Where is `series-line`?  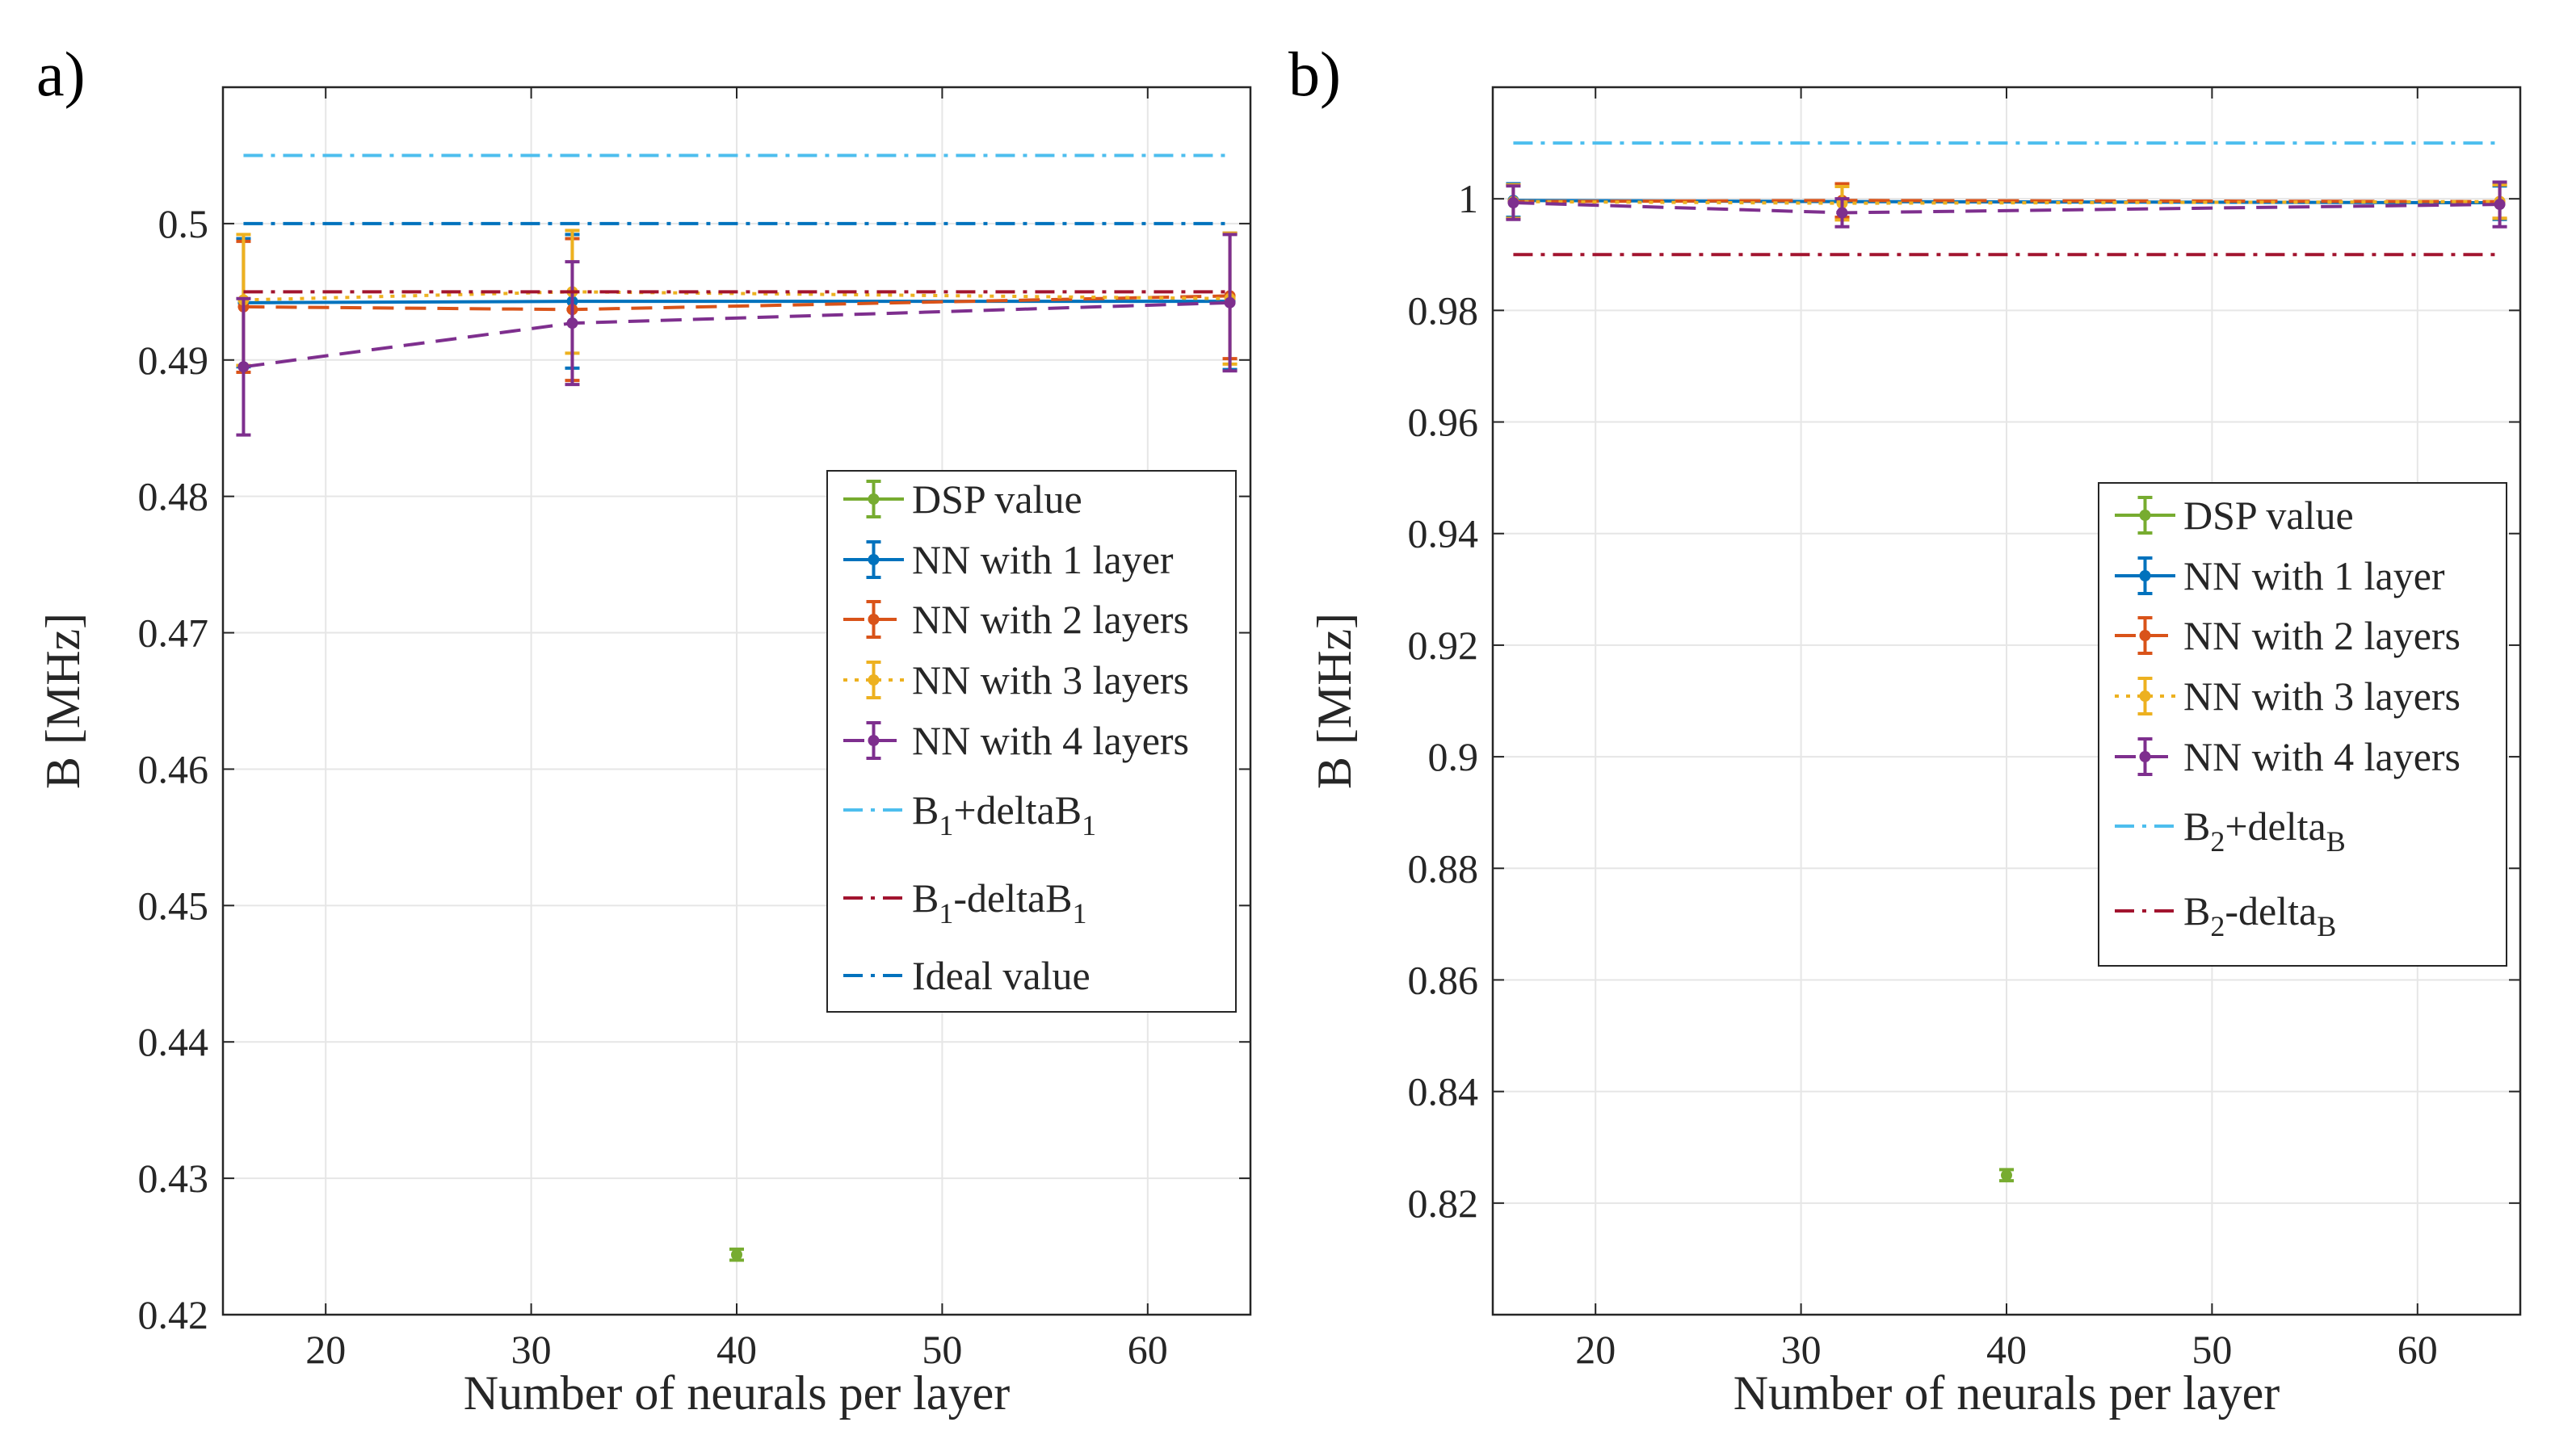 series-line is located at coordinates (736, 302).